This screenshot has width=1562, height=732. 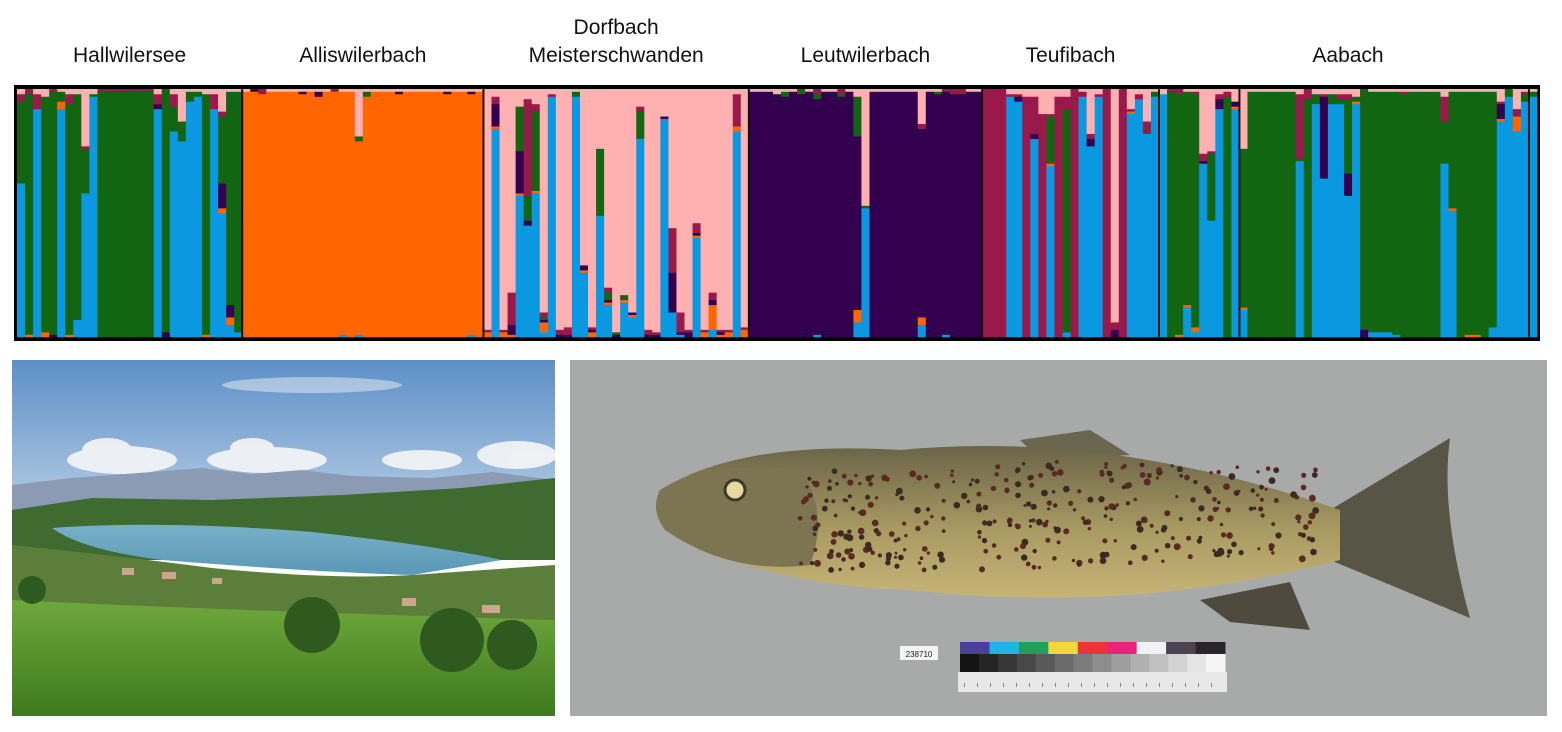 What do you see at coordinates (311, 425) in the screenshot?
I see `clouds` at bounding box center [311, 425].